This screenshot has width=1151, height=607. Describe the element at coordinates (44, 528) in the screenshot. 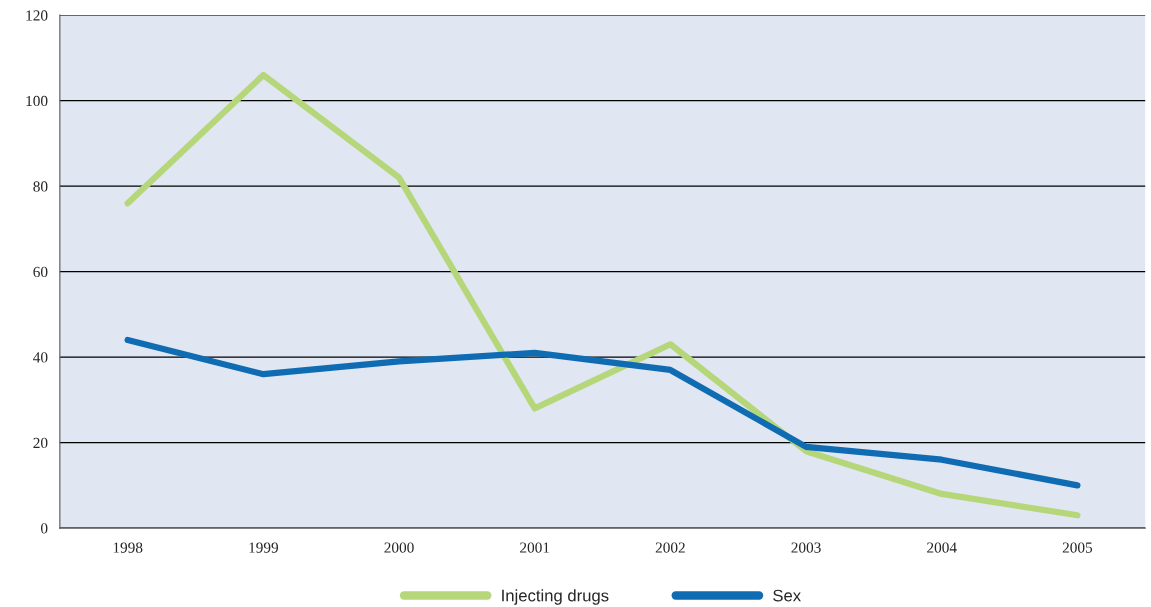

I see `y-tick-label: 0` at that location.